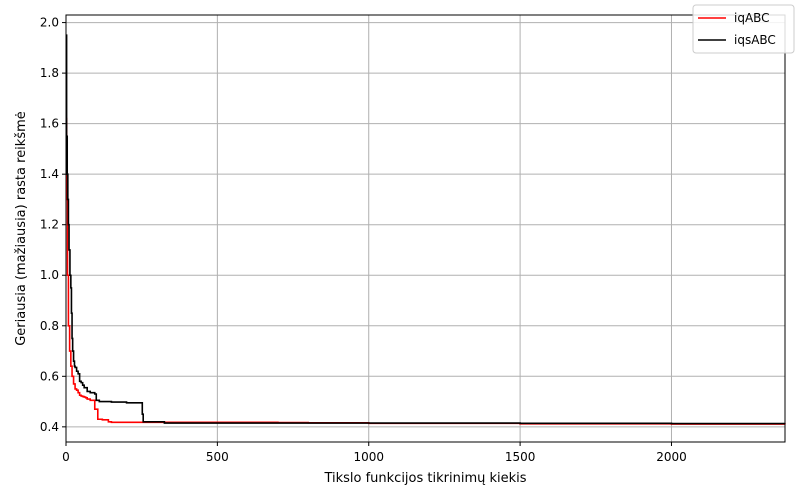 This screenshot has height=504, width=800. I want to click on legend: iqABC iqsABC, so click(743, 29).